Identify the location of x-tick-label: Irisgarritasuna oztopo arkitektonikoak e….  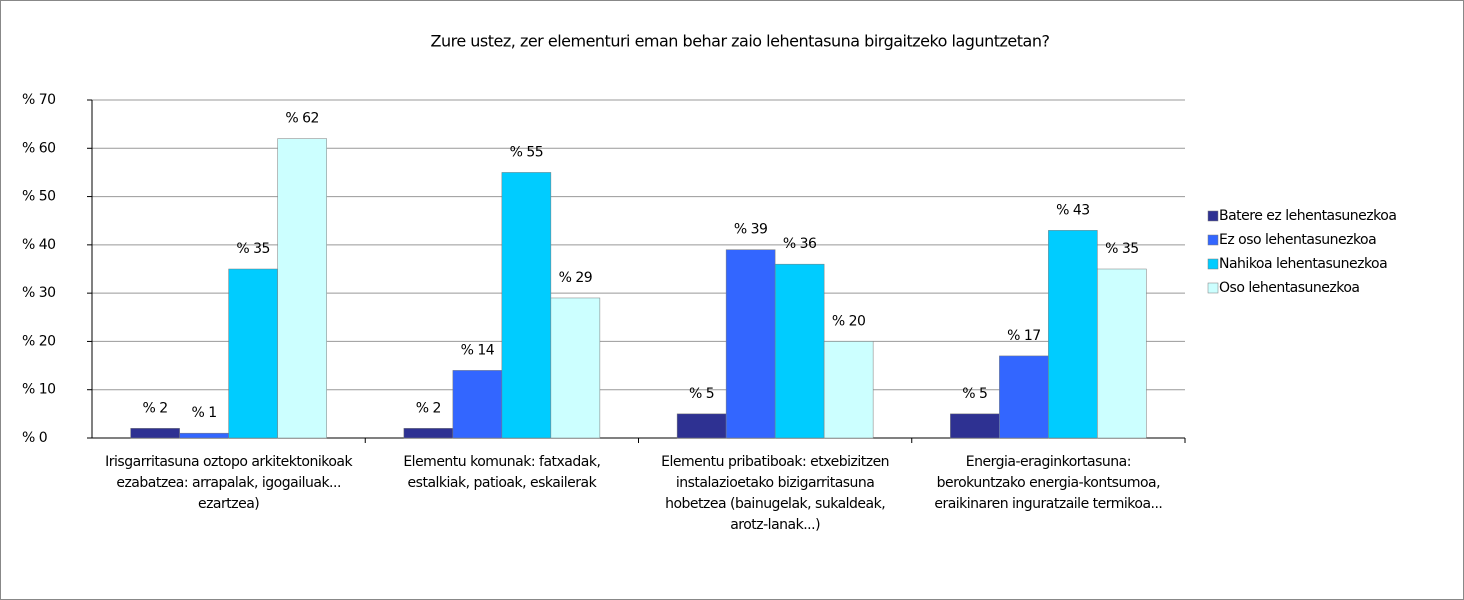
(229, 483).